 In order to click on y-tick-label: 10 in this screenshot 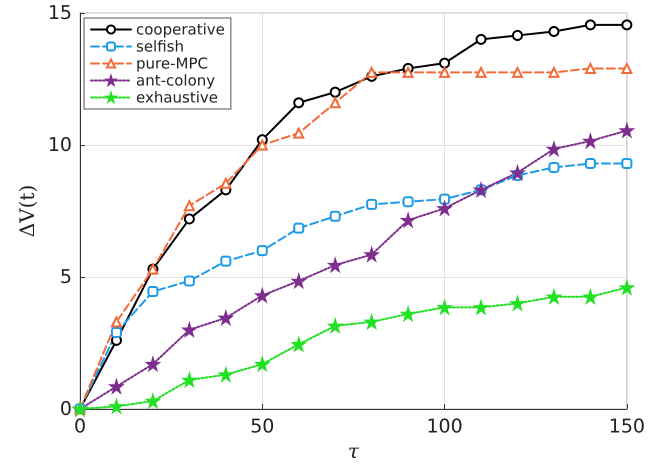, I will do `click(60, 145)`.